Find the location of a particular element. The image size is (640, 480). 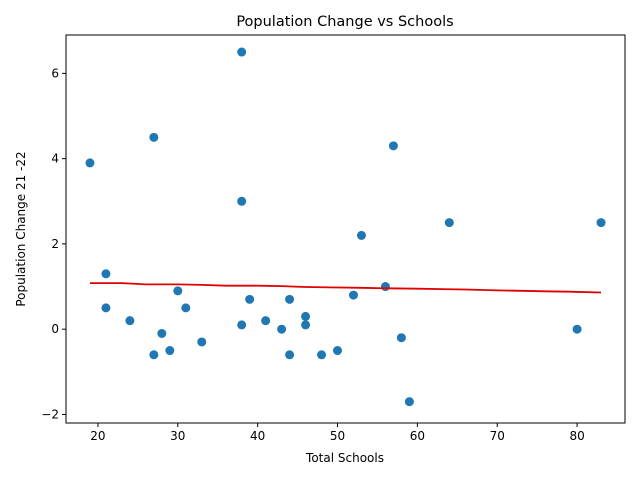

y-tick-label: 2 is located at coordinates (55, 244).